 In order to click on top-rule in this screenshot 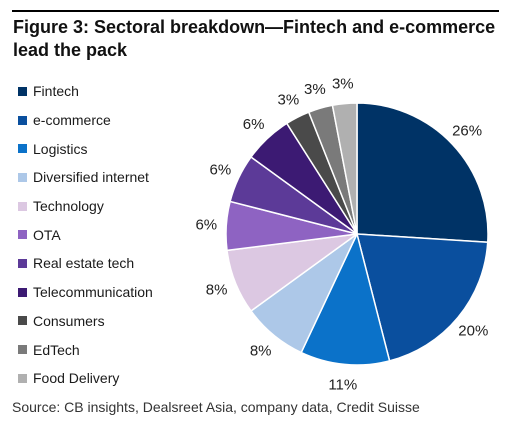, I will do `click(255, 11)`.